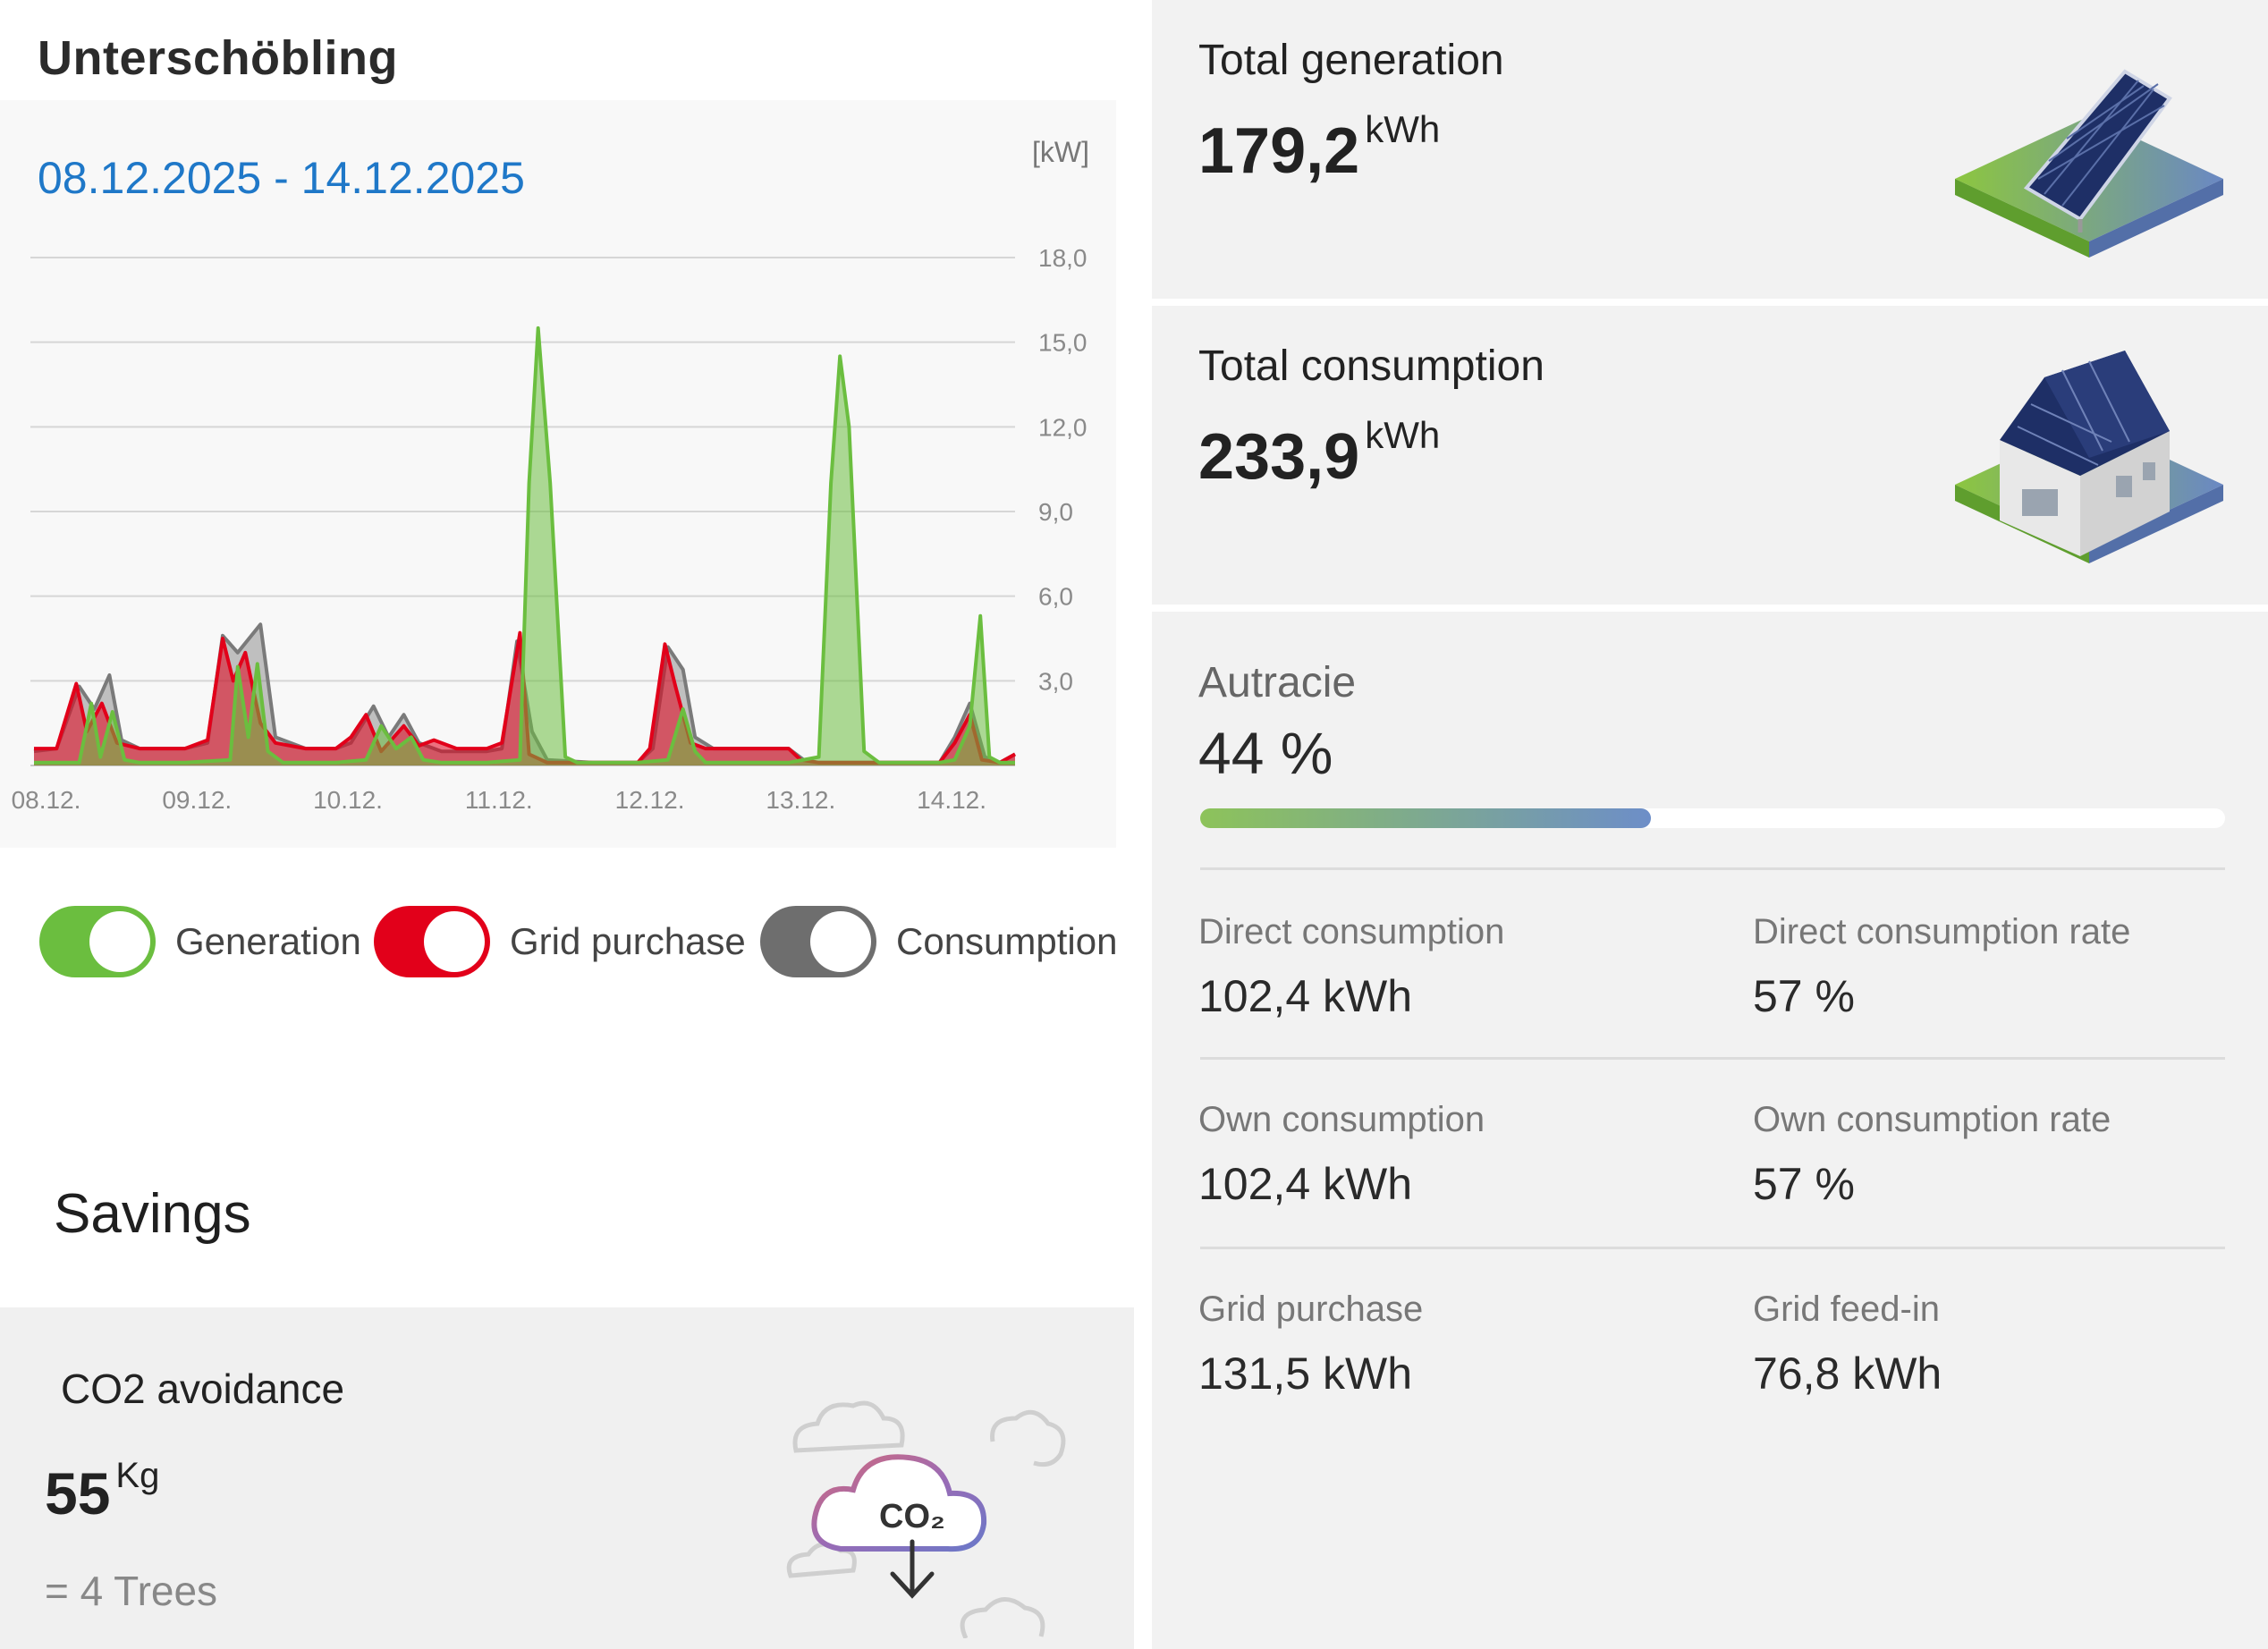  What do you see at coordinates (1341, 1155) in the screenshot?
I see `stat-own-consumption: Own consumption 102,4 kWh` at bounding box center [1341, 1155].